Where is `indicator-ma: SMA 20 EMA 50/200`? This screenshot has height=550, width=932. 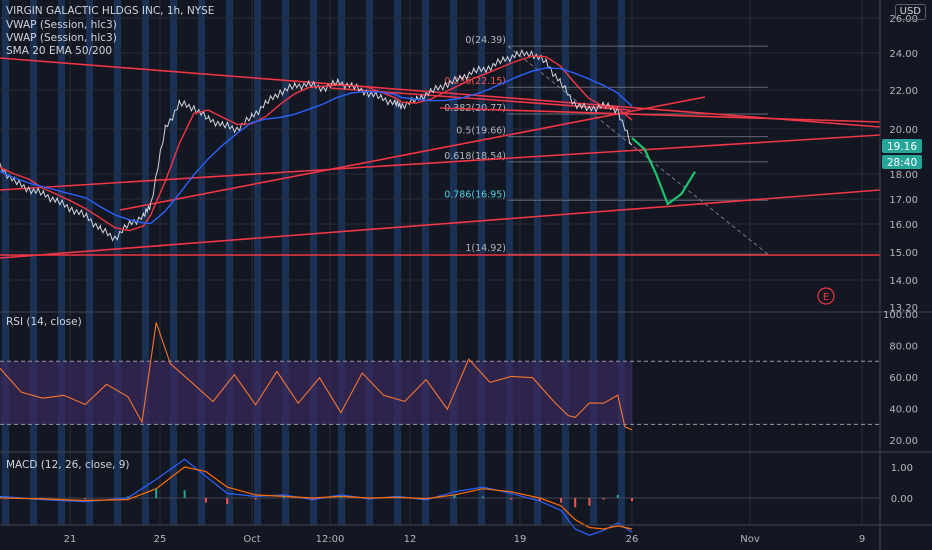 indicator-ma: SMA 20 EMA 50/200 is located at coordinates (59, 51).